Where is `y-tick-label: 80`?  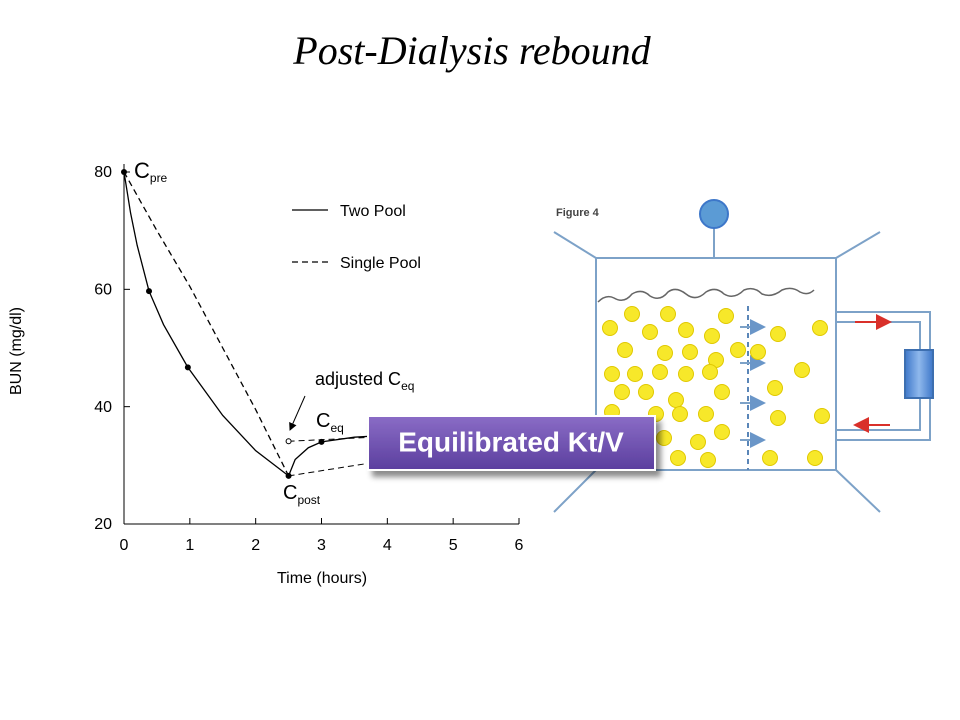
y-tick-label: 80 is located at coordinates (103, 172).